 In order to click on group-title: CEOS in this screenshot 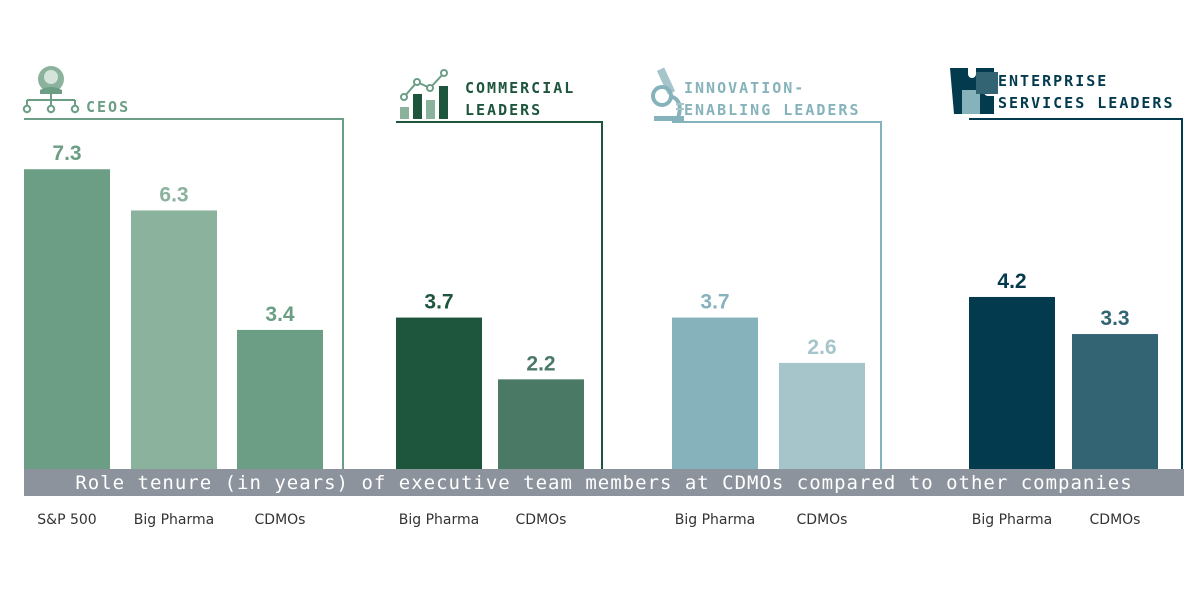, I will do `click(108, 107)`.